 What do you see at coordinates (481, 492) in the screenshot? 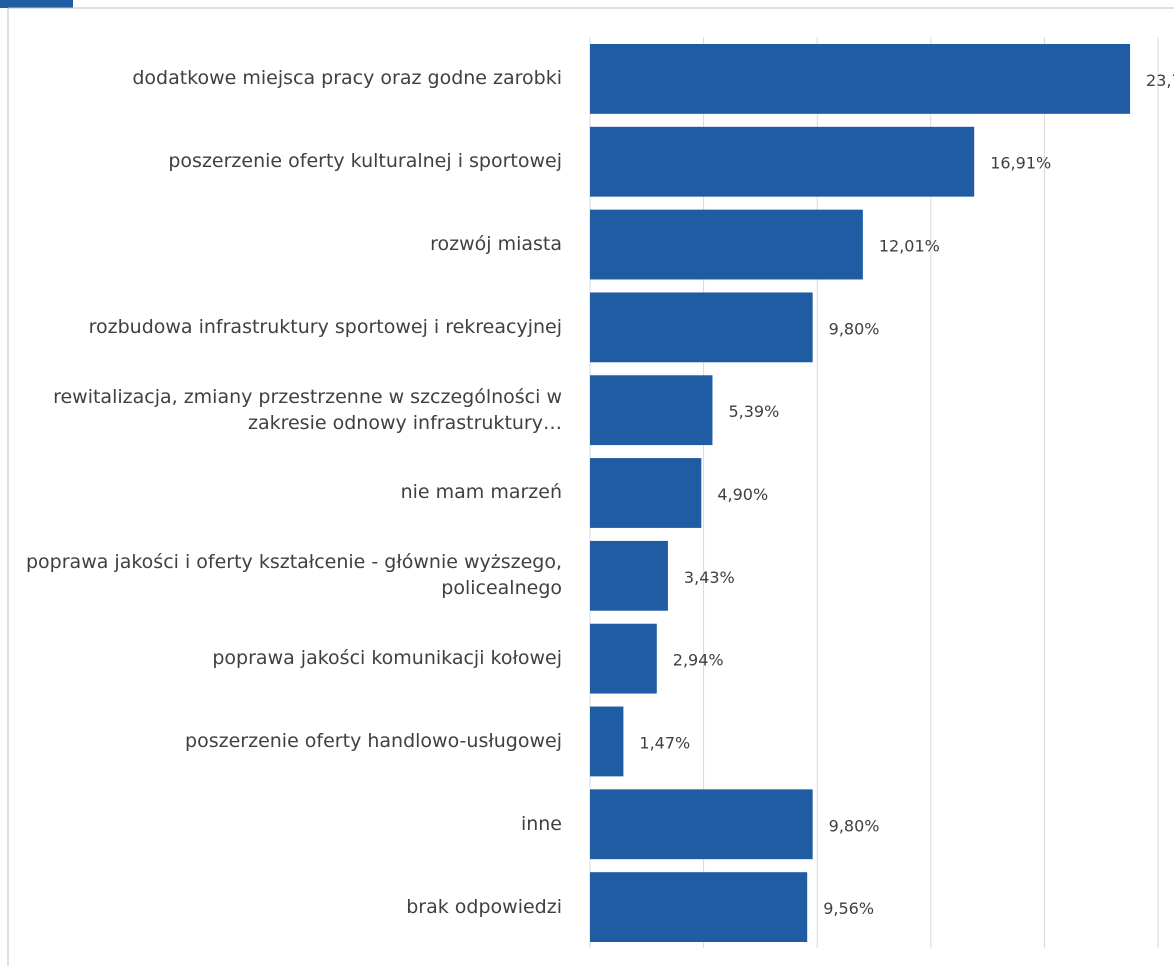
I see `category-label: nie mam marzeń` at bounding box center [481, 492].